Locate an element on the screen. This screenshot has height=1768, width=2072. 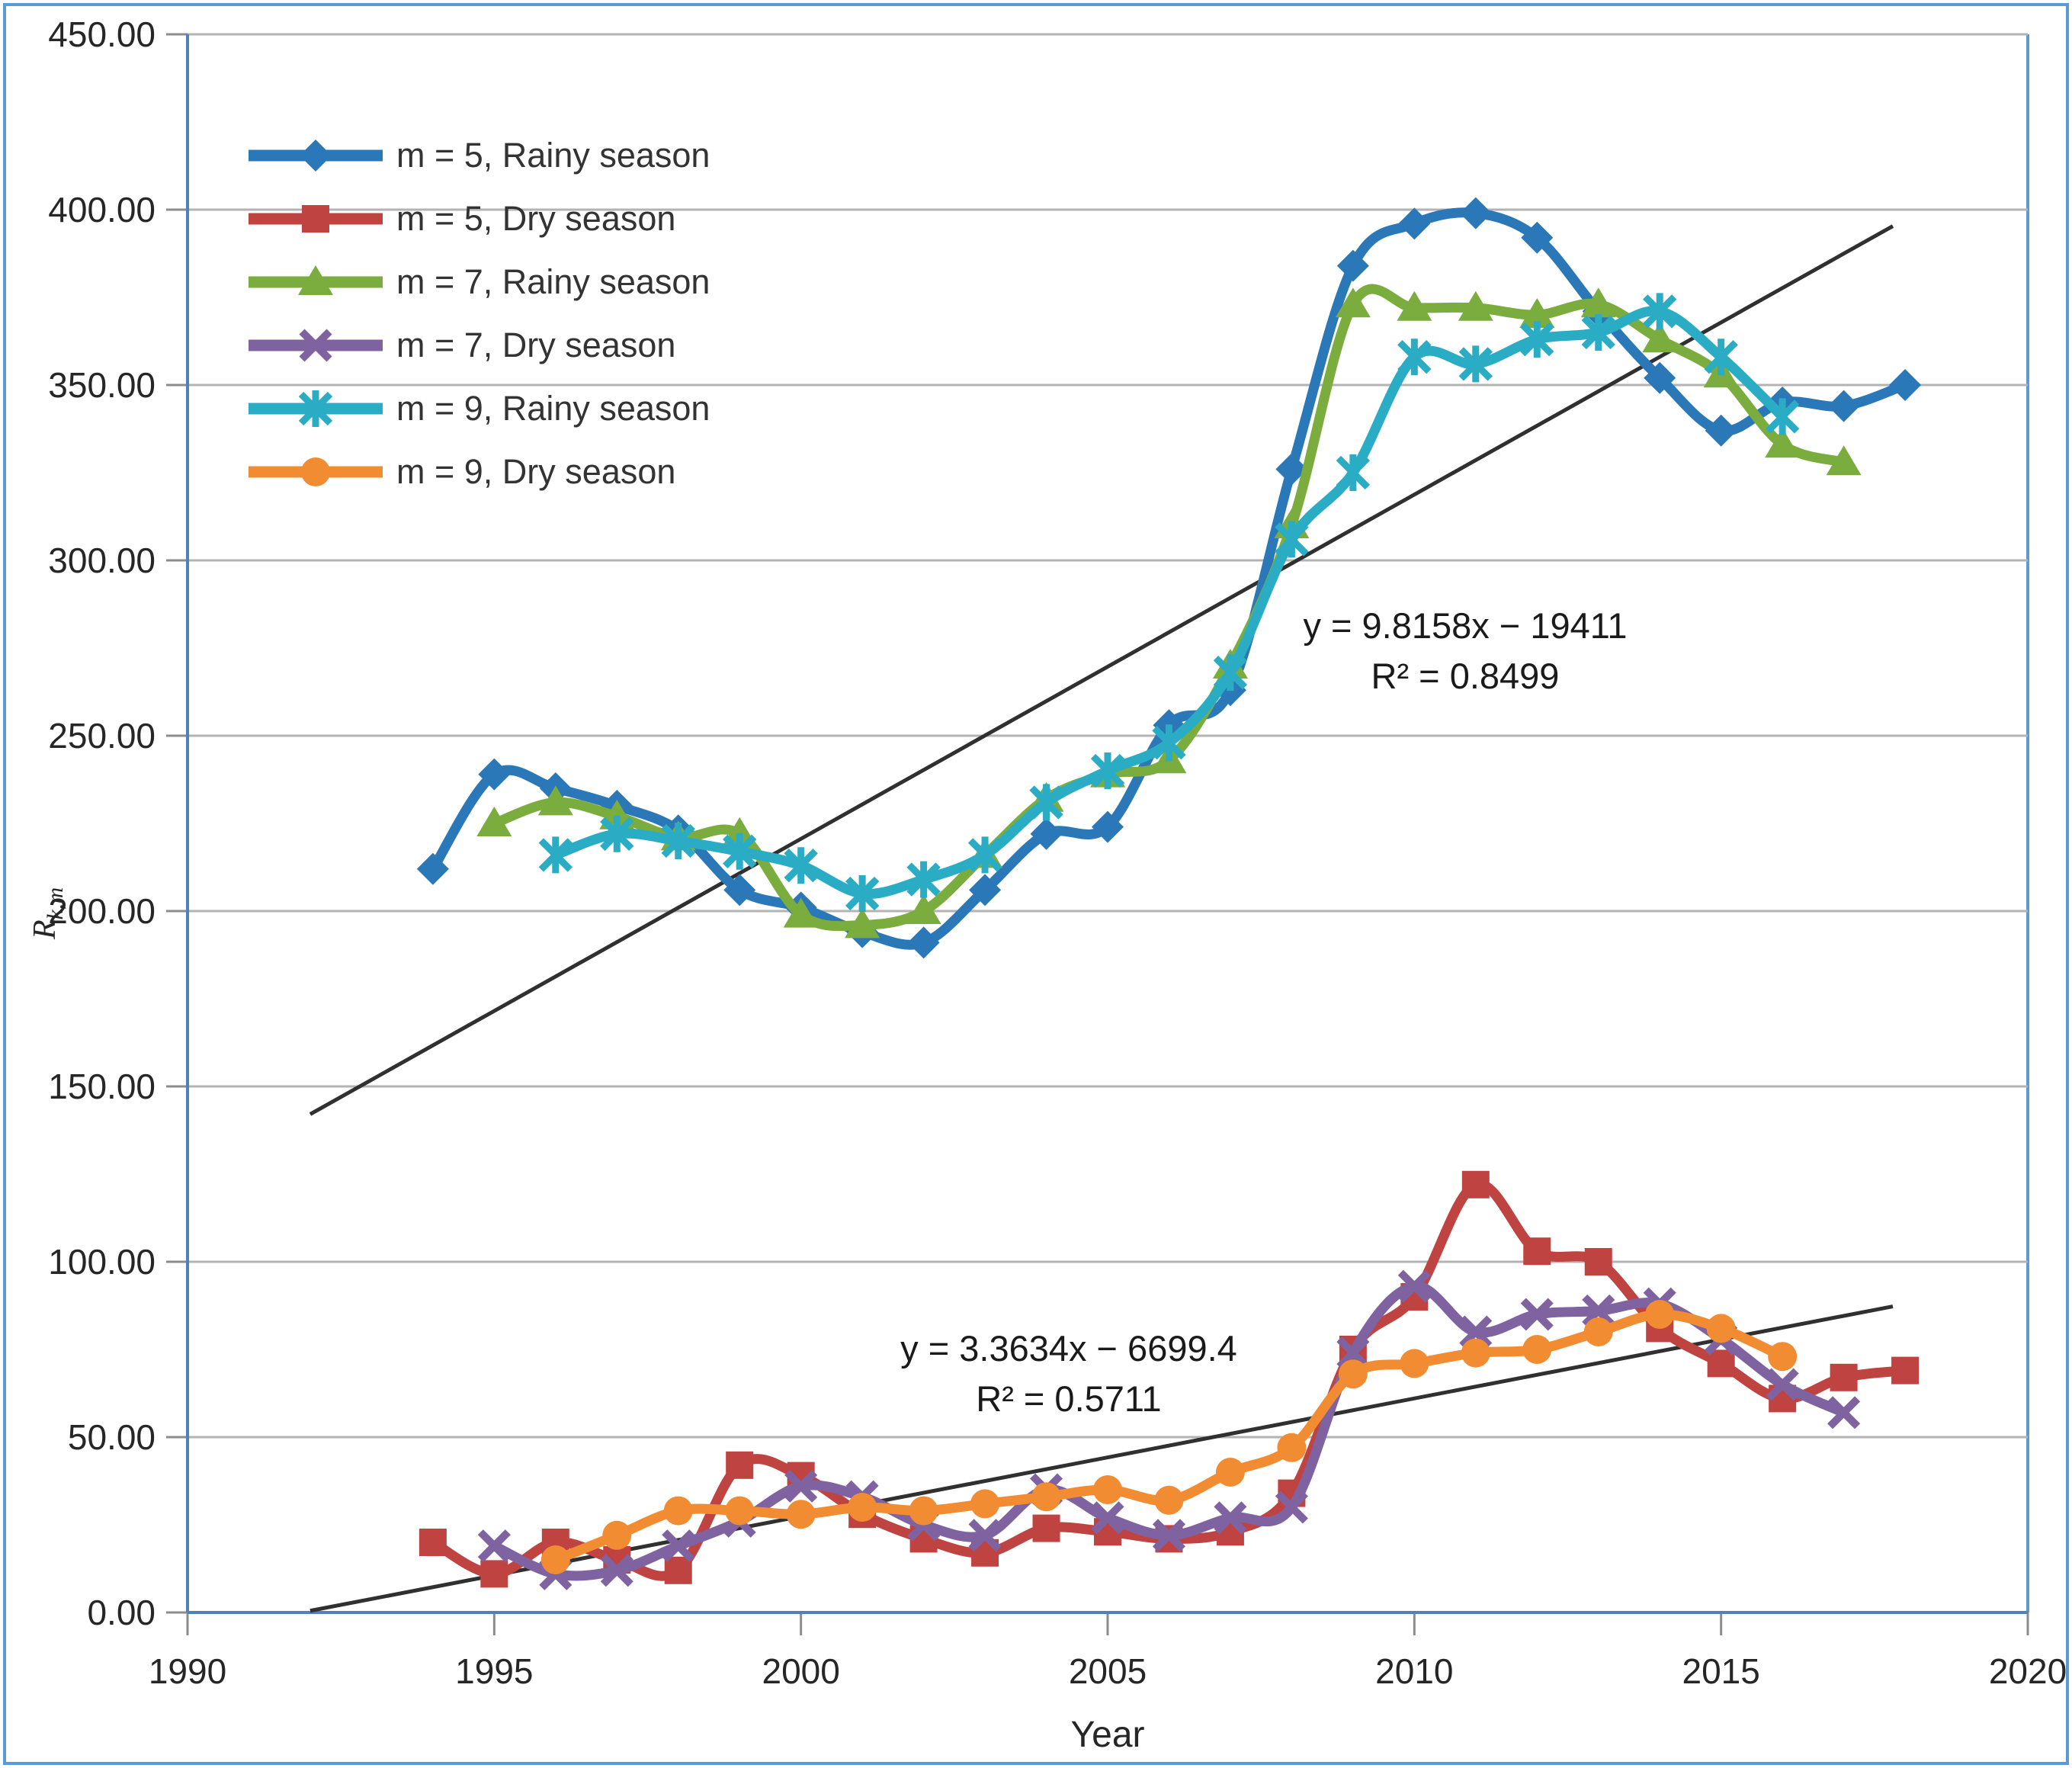
x-tick-label: 1990 is located at coordinates (188, 1671).